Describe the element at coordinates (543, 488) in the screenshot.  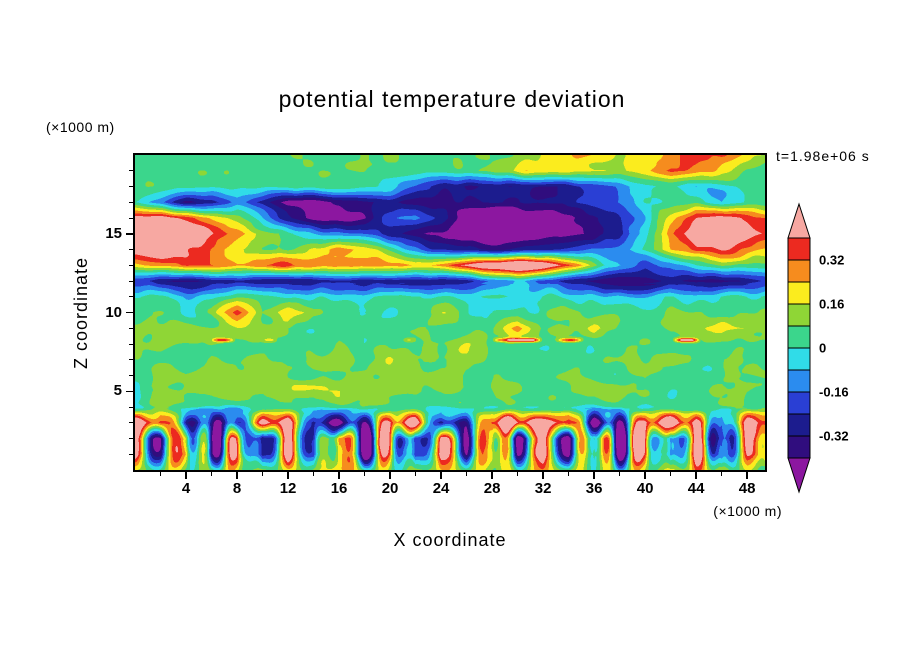
I see `x-tick-label: 32` at that location.